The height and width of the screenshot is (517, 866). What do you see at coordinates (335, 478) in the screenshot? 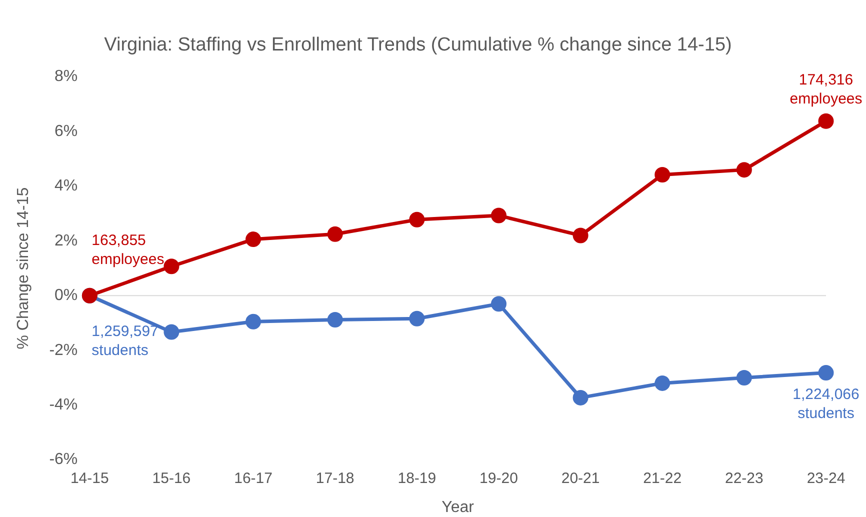
I see `x-tick-label: 17-18` at bounding box center [335, 478].